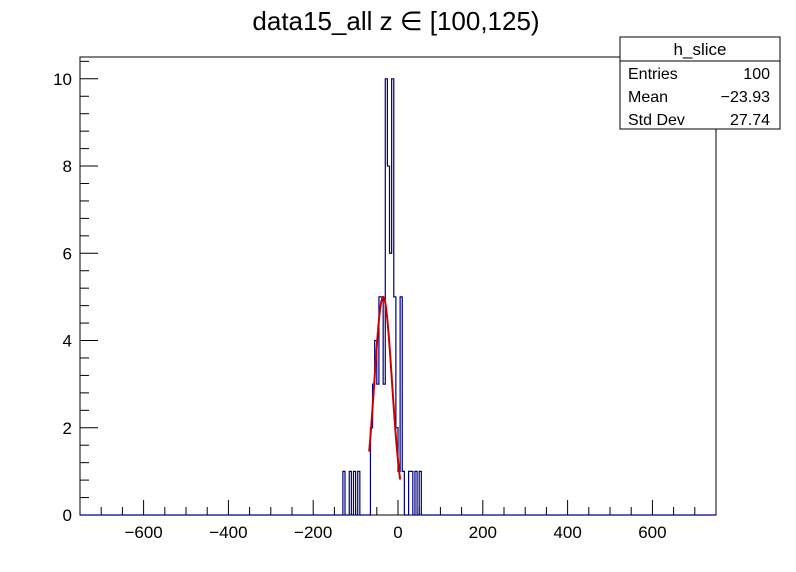 This screenshot has height=572, width=796. What do you see at coordinates (397, 532) in the screenshot?
I see `x-tick-label: 0` at bounding box center [397, 532].